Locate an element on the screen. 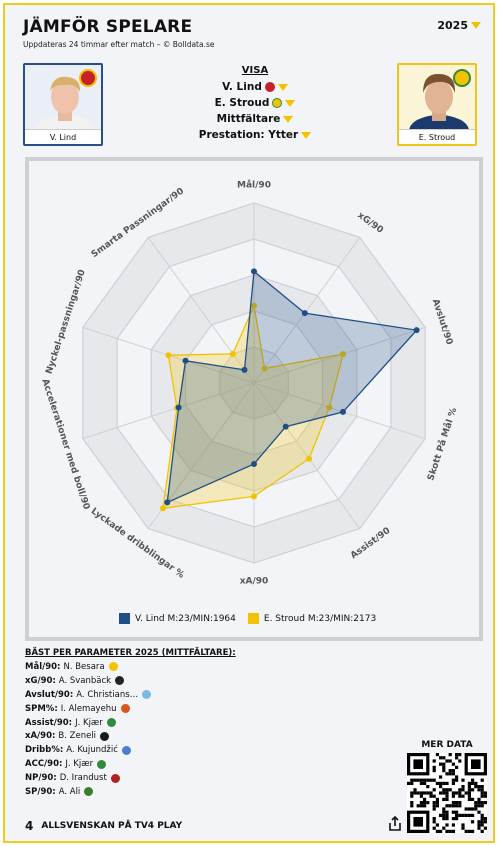 The height and width of the screenshot is (846, 498). axis-label: Mål/90 is located at coordinates (254, 185).